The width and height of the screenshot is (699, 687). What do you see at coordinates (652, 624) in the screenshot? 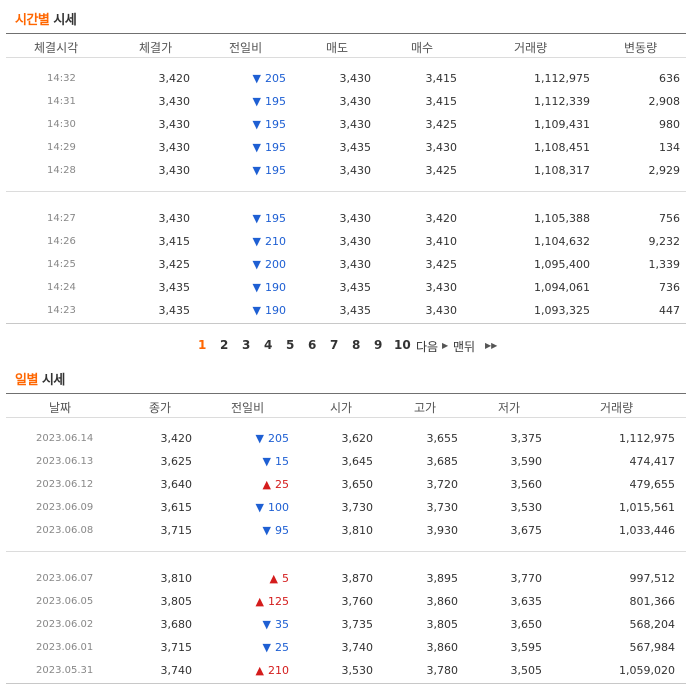
I see `volume-cell: 568,204` at bounding box center [652, 624].